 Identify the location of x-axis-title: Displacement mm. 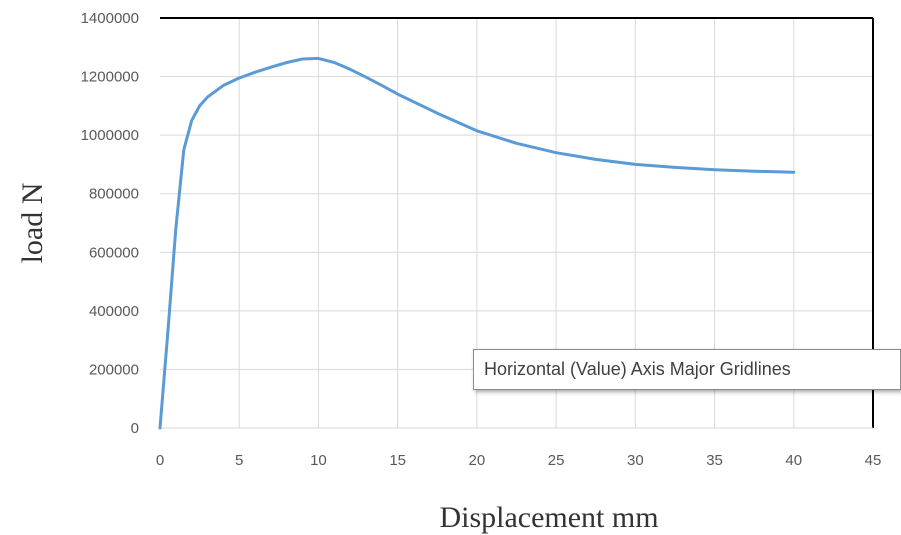
(548, 517).